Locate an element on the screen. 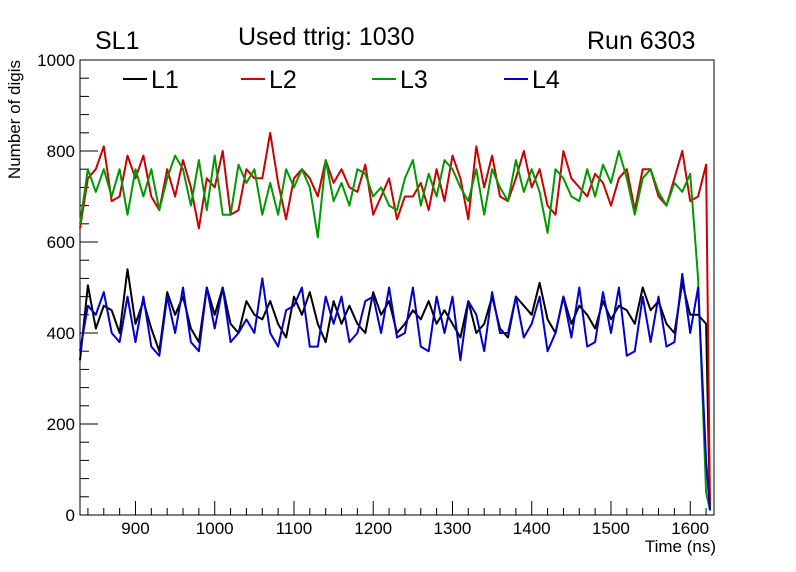  header-run: Run 6303 is located at coordinates (641, 41).